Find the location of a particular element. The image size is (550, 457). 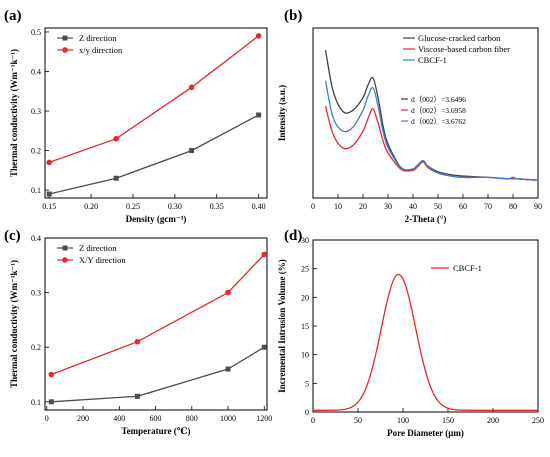

x-tick-label: 0.40 is located at coordinates (259, 206).